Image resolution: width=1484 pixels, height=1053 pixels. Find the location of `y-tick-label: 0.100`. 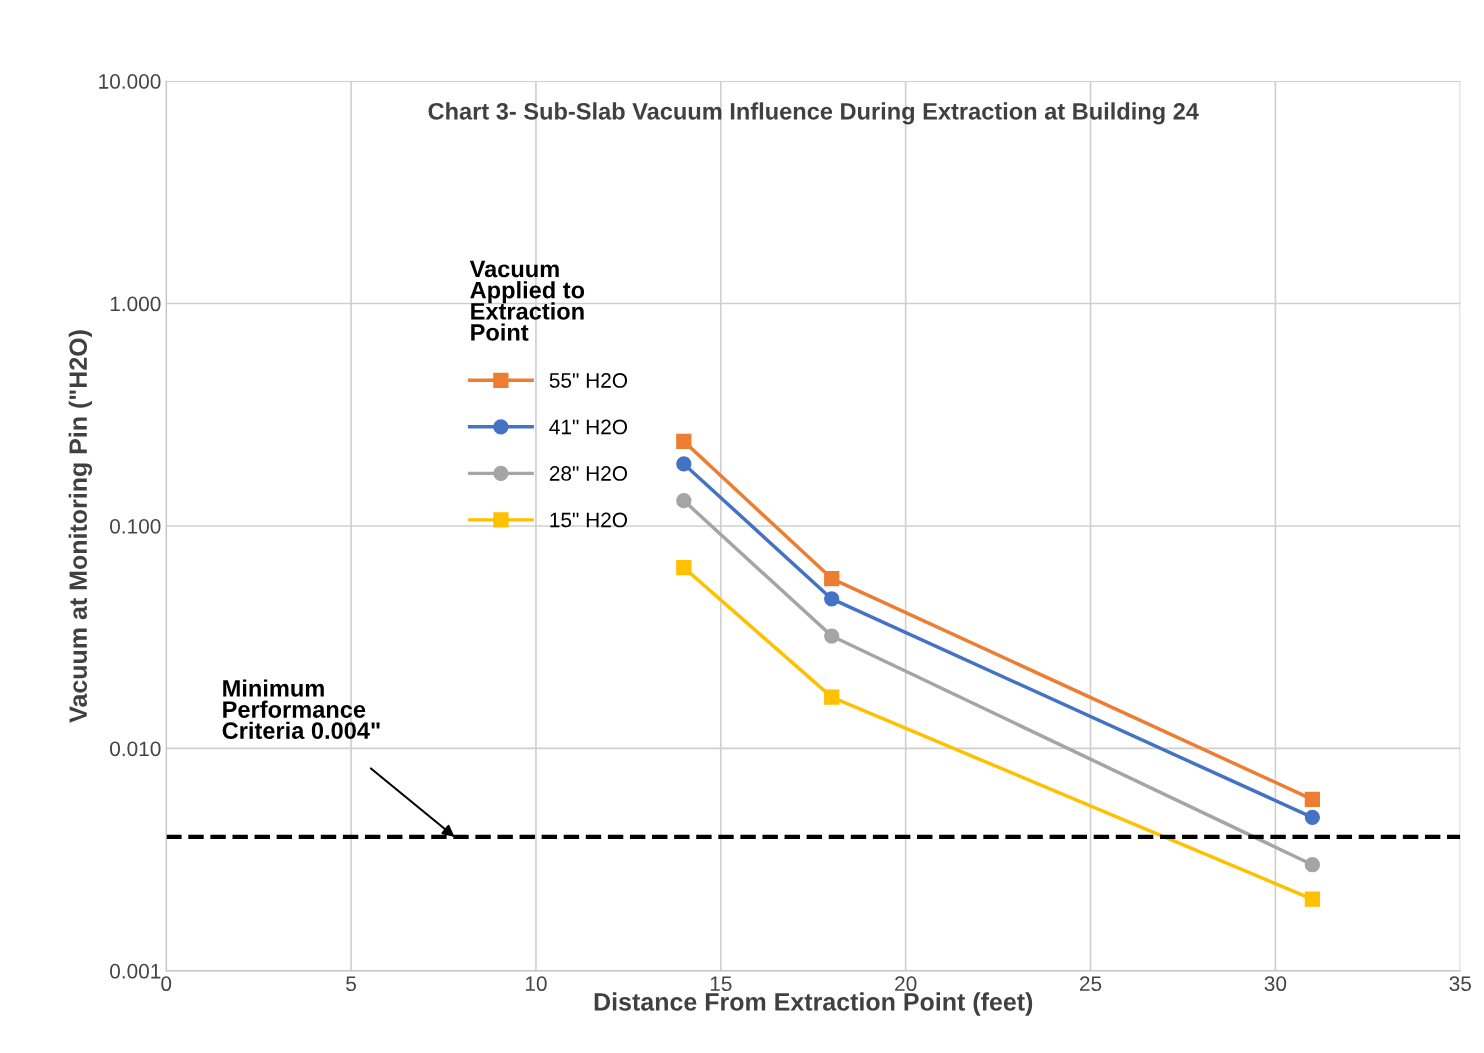

y-tick-label: 0.100 is located at coordinates (135, 526).